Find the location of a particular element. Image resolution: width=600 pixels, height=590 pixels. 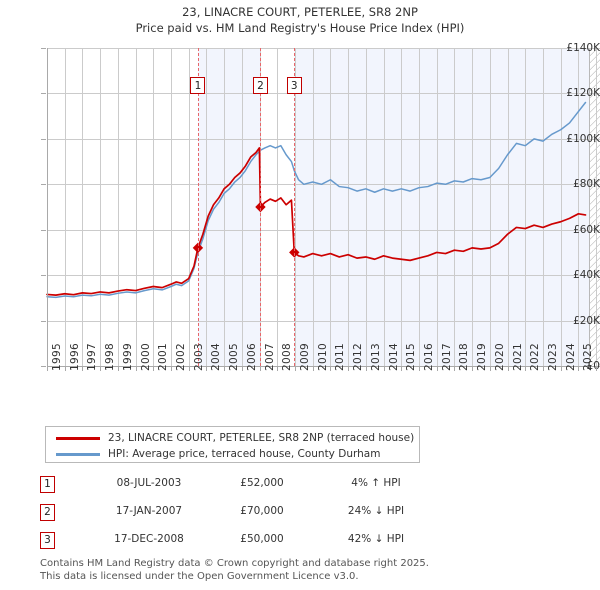

x-axis-line is located at coordinates (323, 366).